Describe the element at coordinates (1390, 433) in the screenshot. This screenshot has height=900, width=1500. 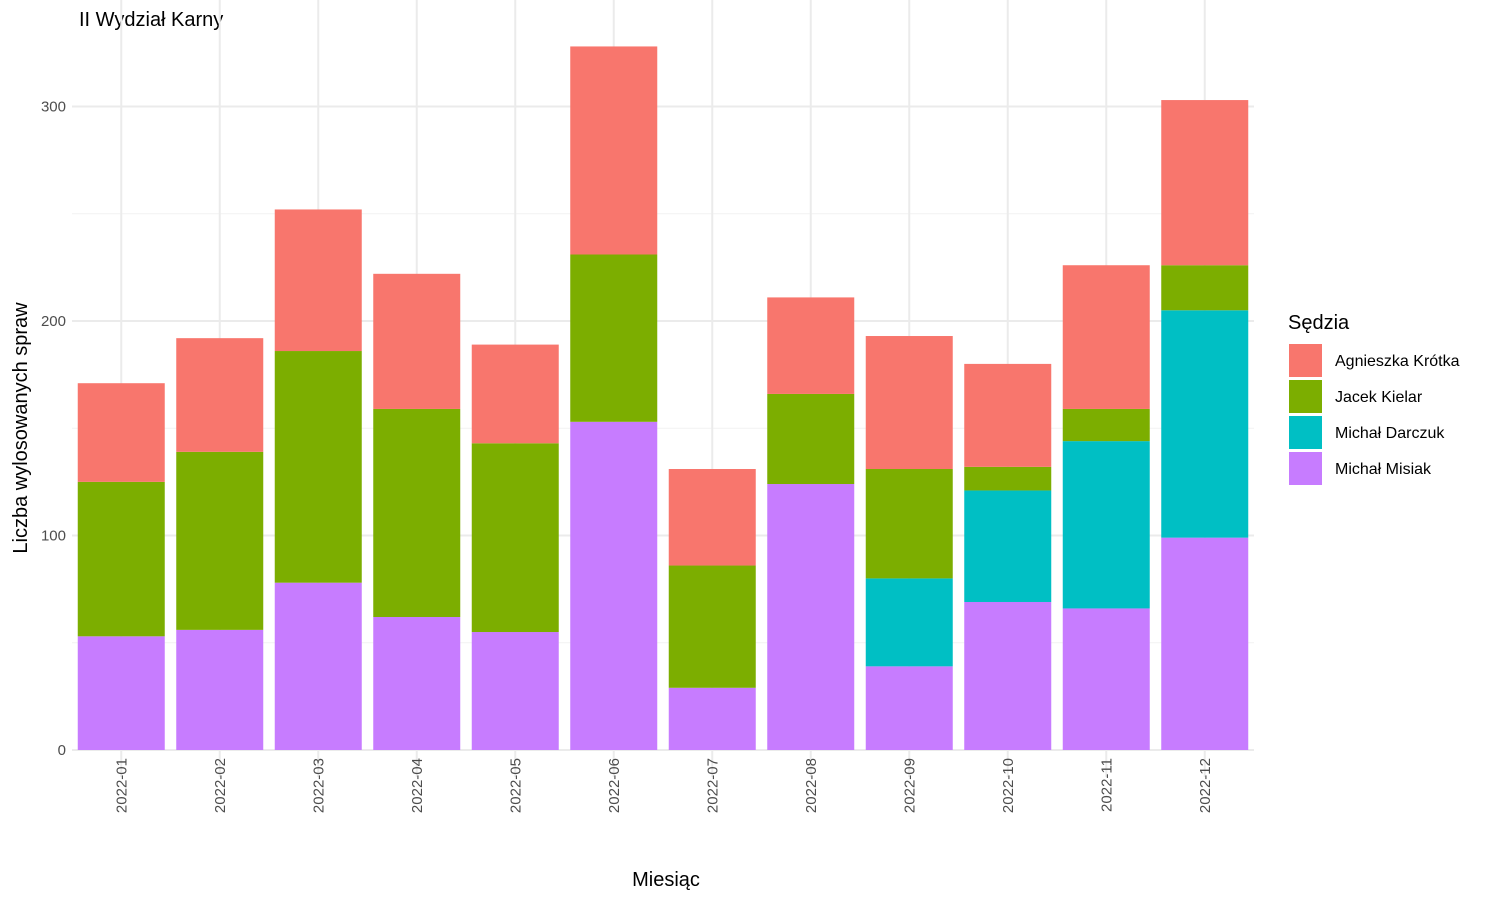
I see `legend-label: Michał Darczuk` at that location.